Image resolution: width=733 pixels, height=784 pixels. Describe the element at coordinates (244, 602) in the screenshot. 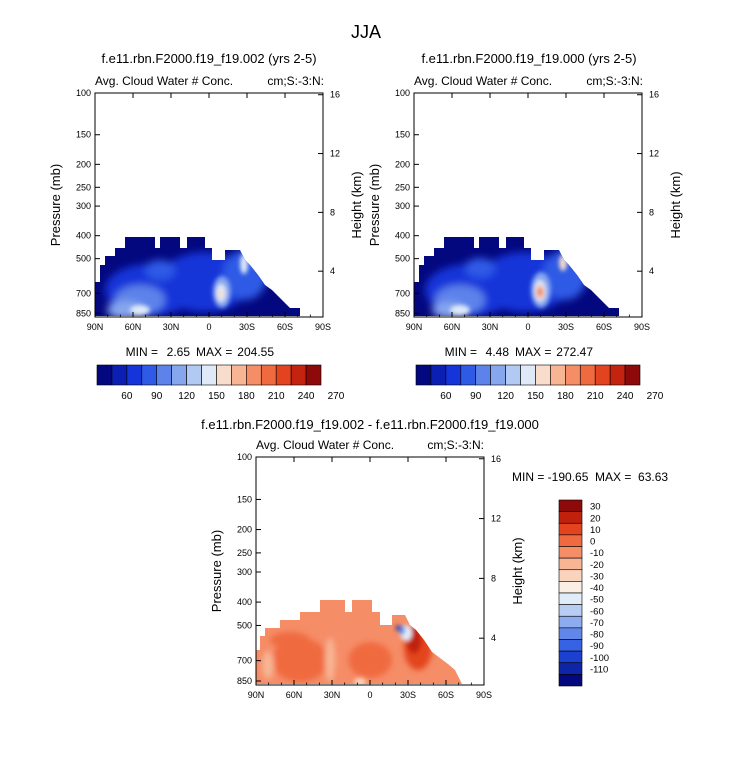

I see `panel-3-y-tick-label: 400` at that location.